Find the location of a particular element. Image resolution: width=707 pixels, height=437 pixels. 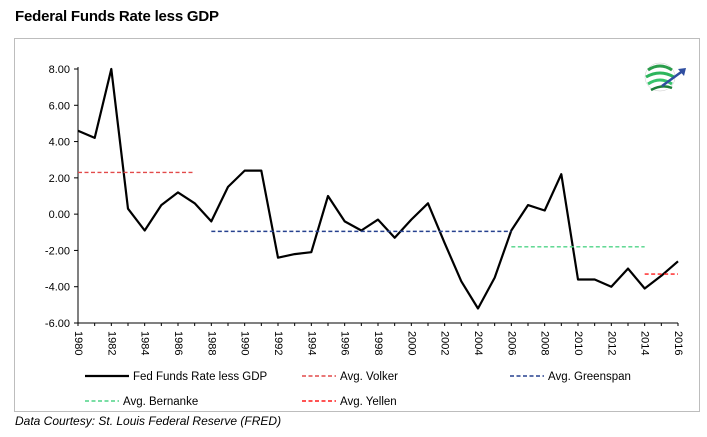

x-tick-label: 2004 is located at coordinates (478, 343).